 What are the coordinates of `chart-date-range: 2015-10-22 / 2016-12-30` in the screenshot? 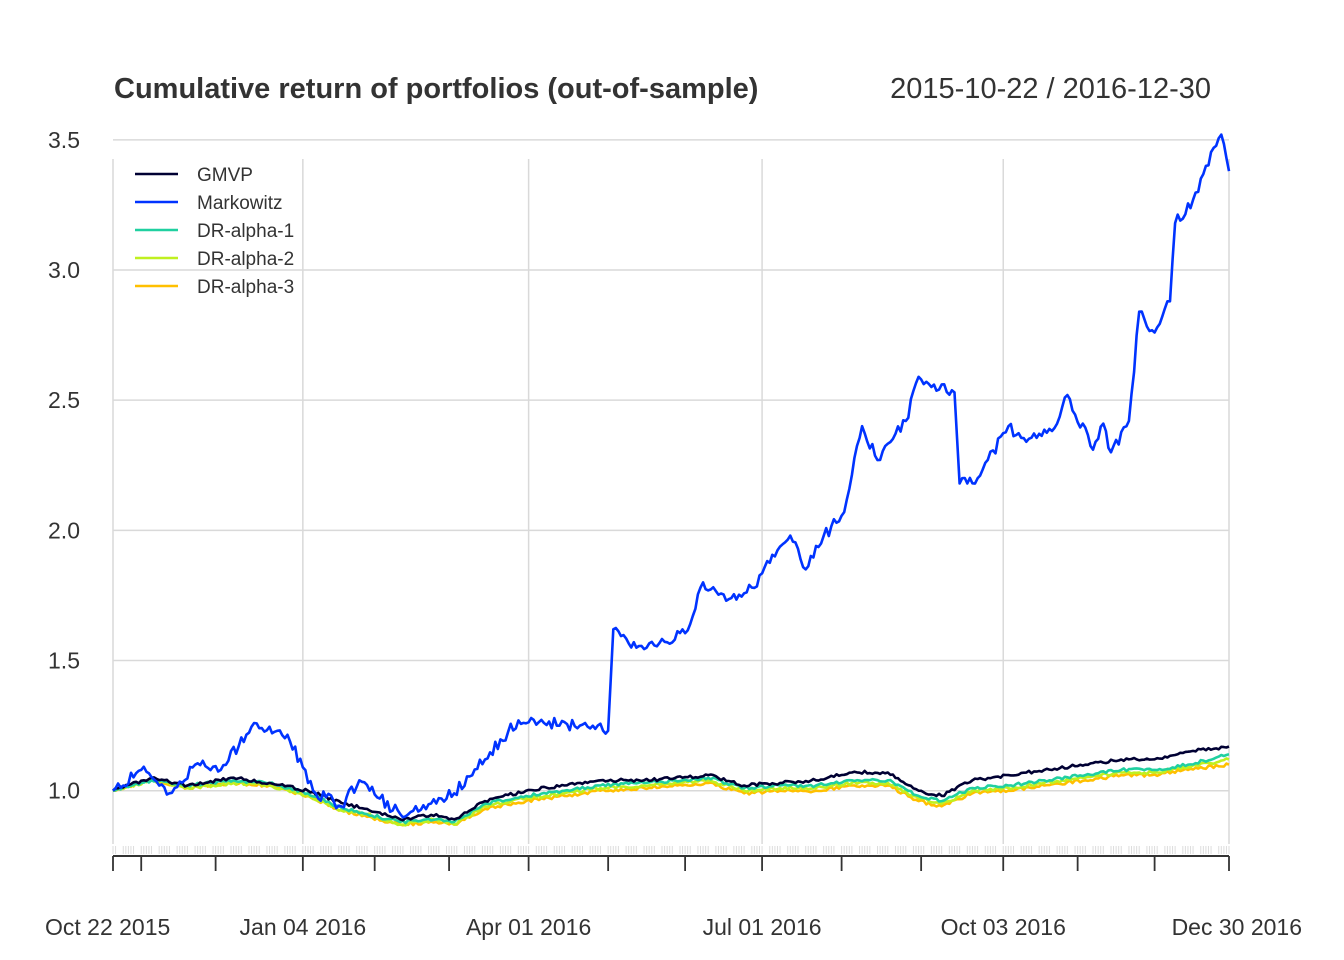 It's located at (1050, 89).